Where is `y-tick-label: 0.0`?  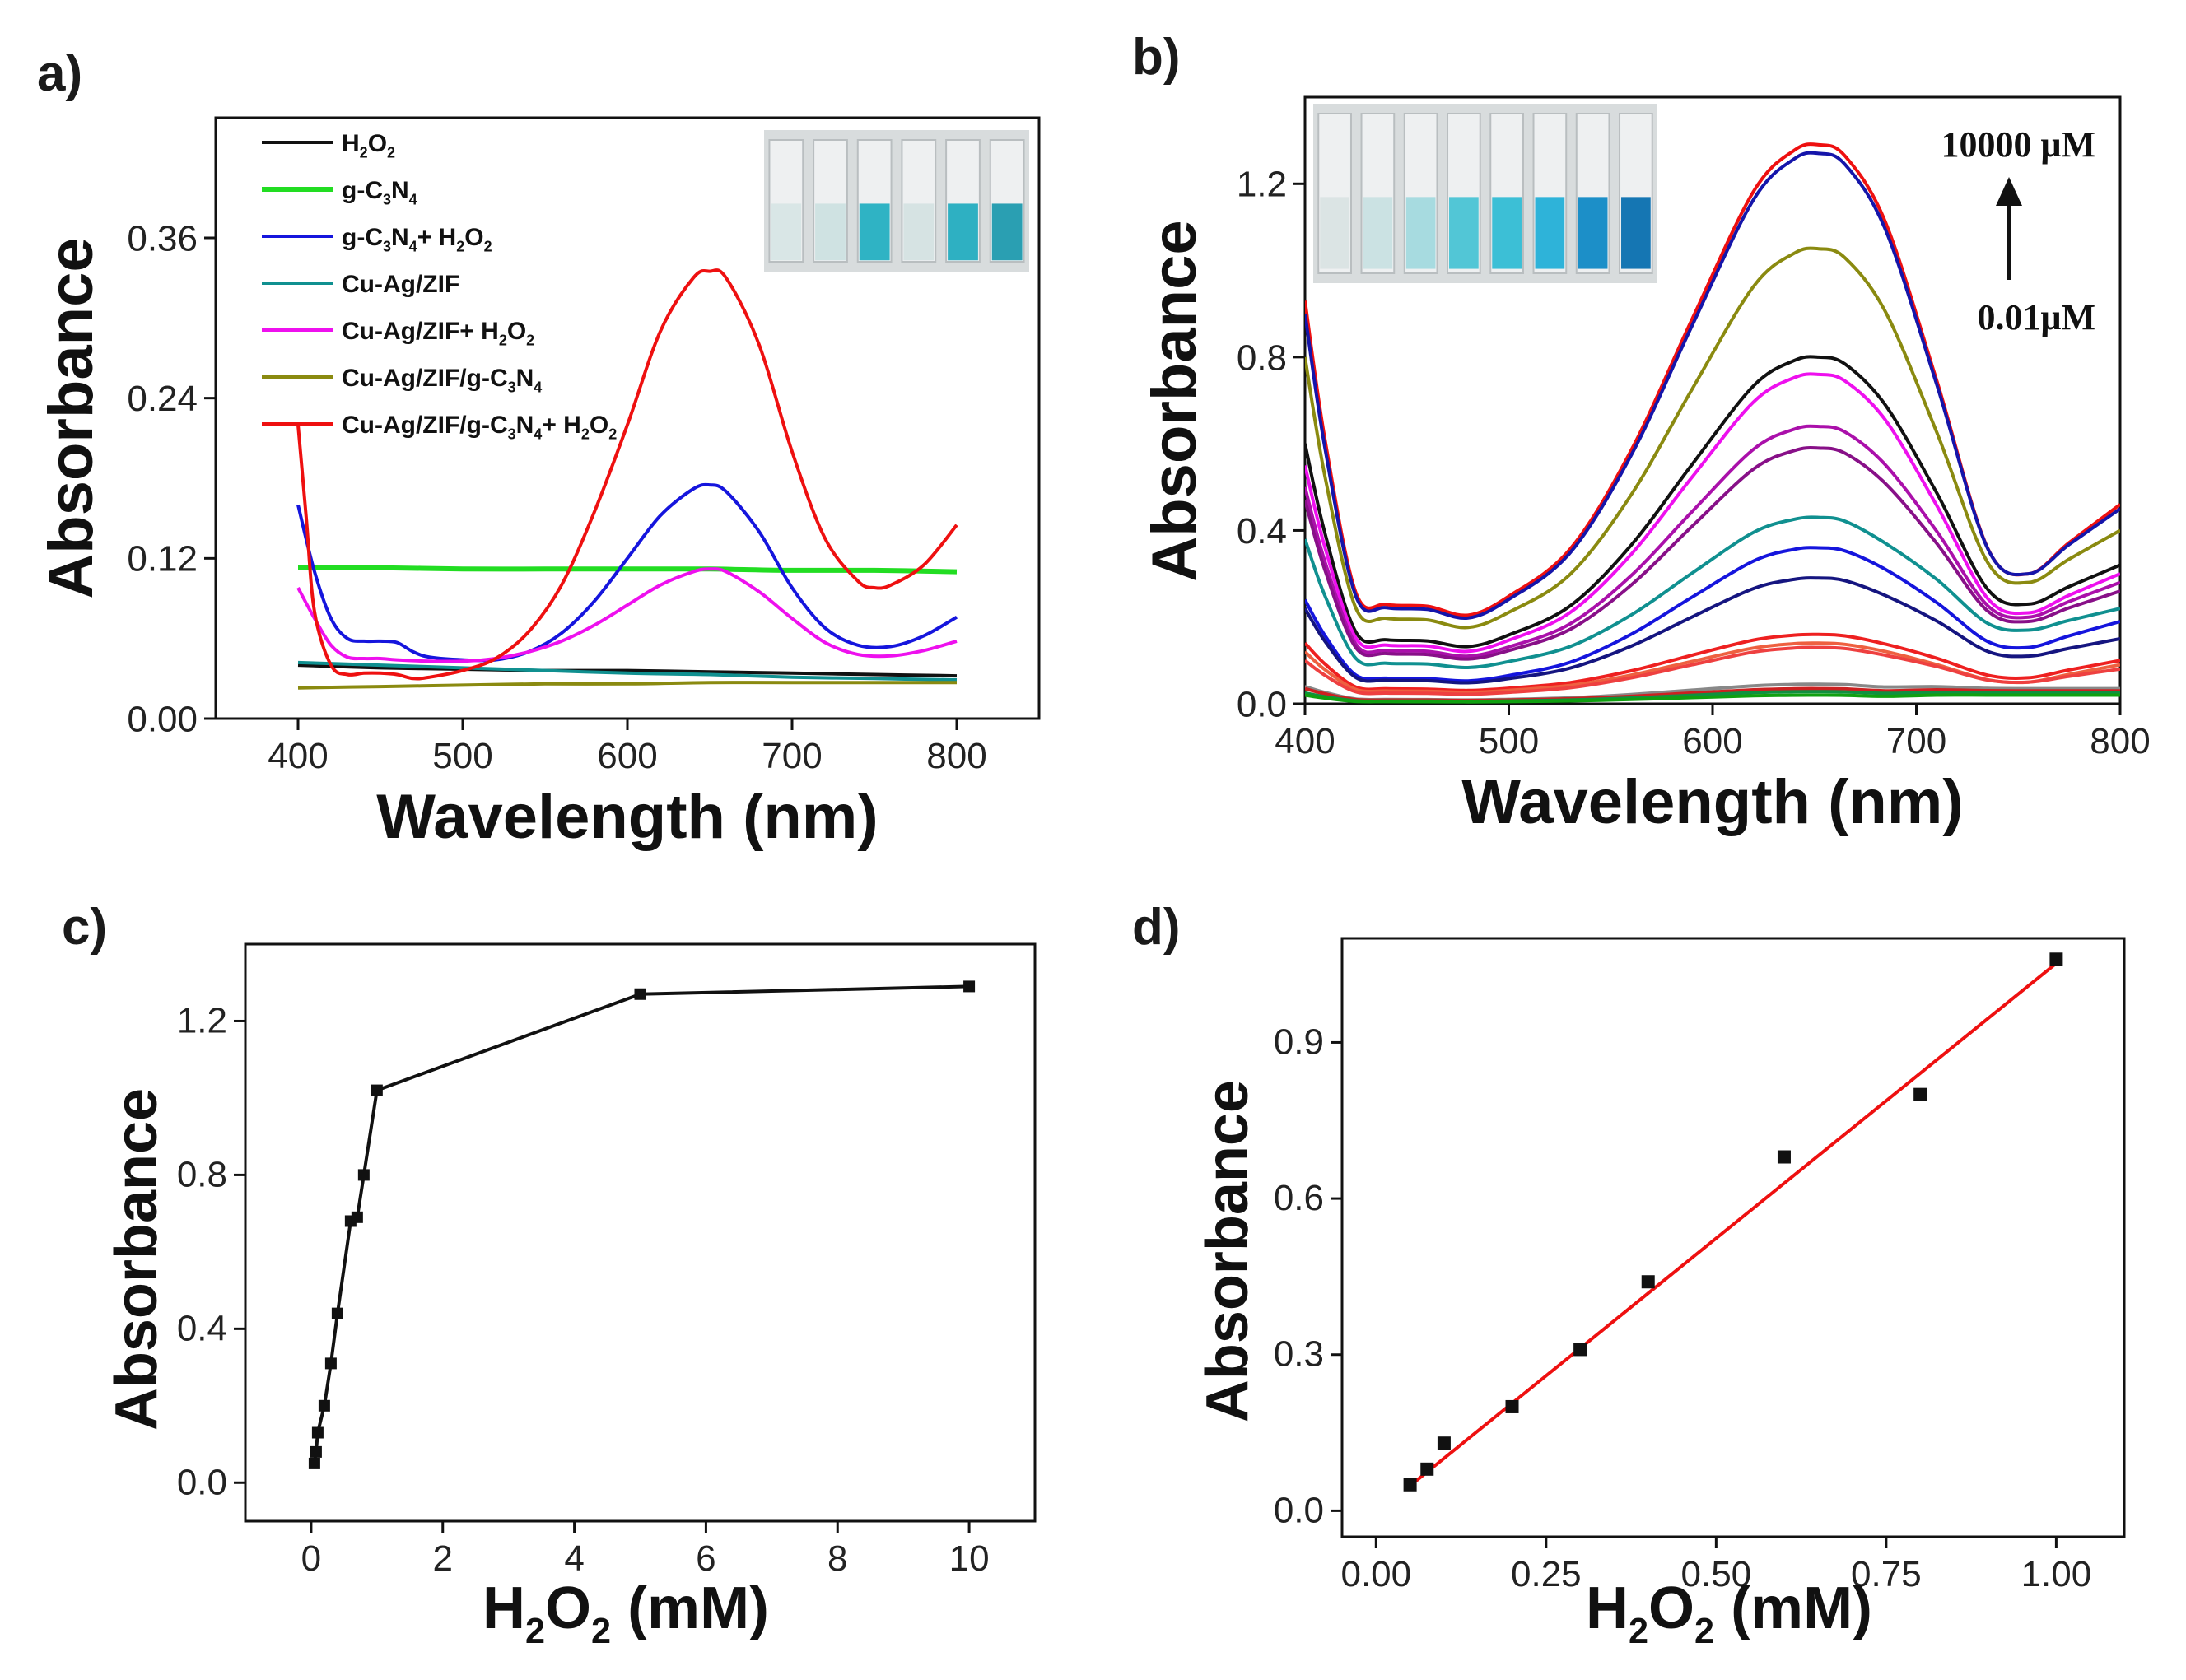
y-tick-label: 0.0 is located at coordinates (1299, 1510).